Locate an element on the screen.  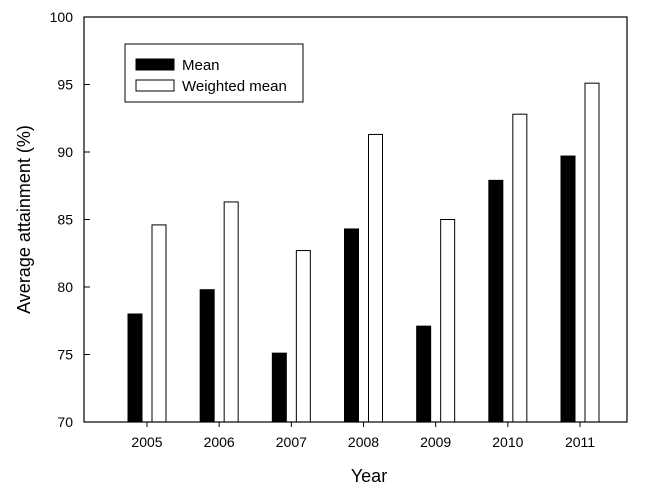
y-tick-label-100: 100 is located at coordinates (62, 17).